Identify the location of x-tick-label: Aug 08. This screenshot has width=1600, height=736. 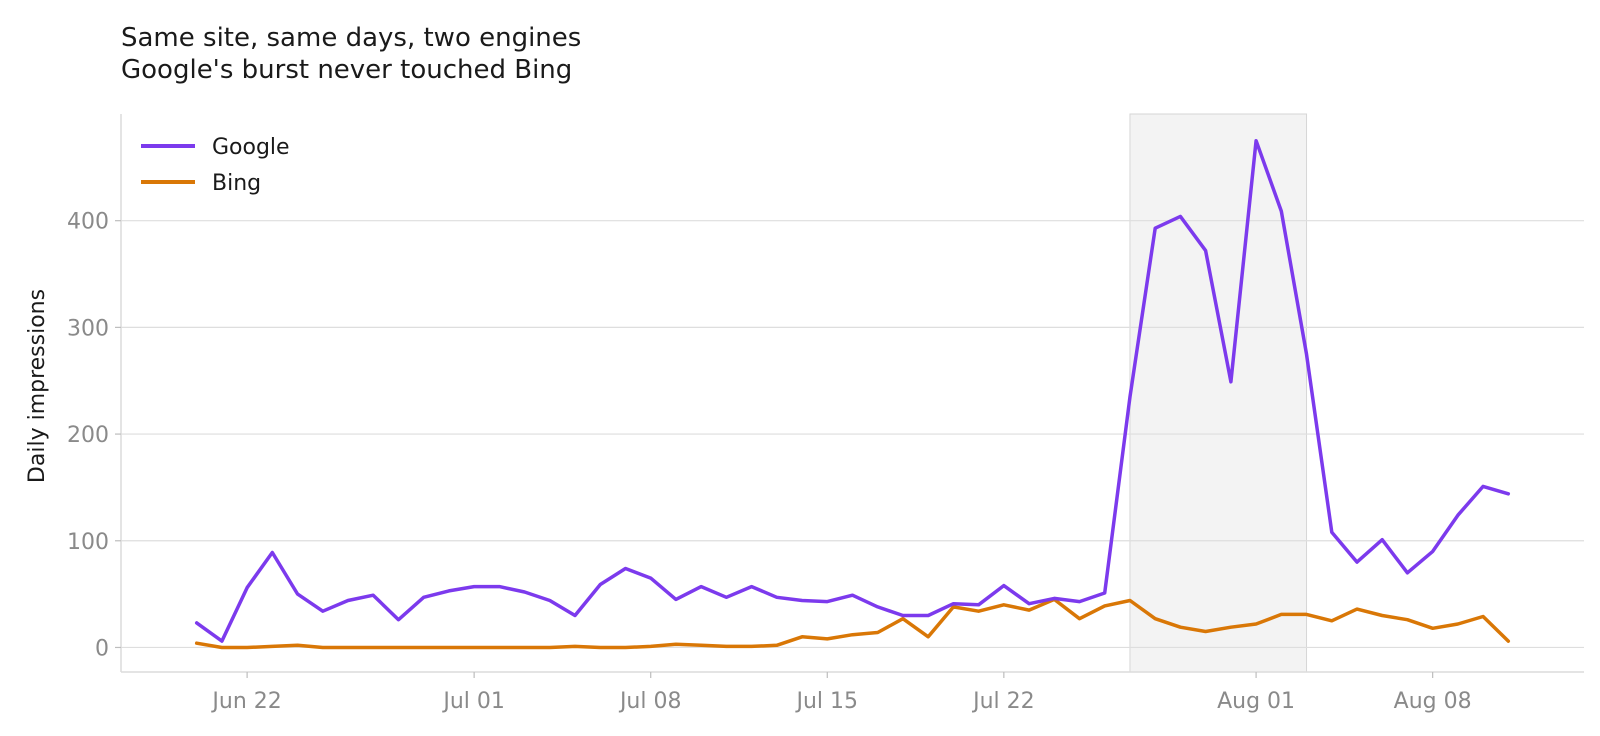
(1433, 701).